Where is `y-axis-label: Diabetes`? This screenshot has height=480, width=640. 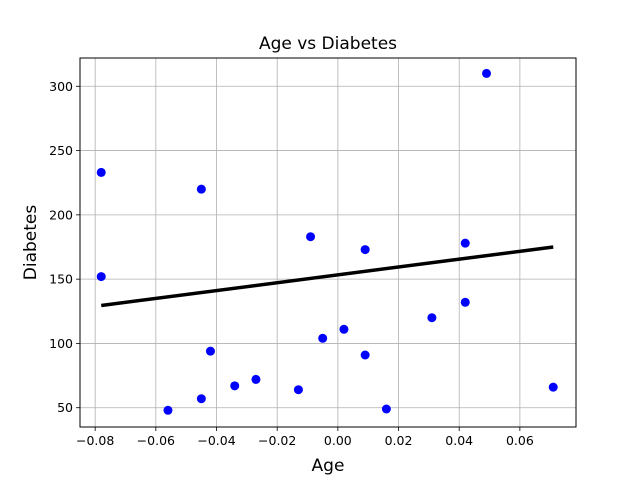 y-axis-label: Diabetes is located at coordinates (31, 243).